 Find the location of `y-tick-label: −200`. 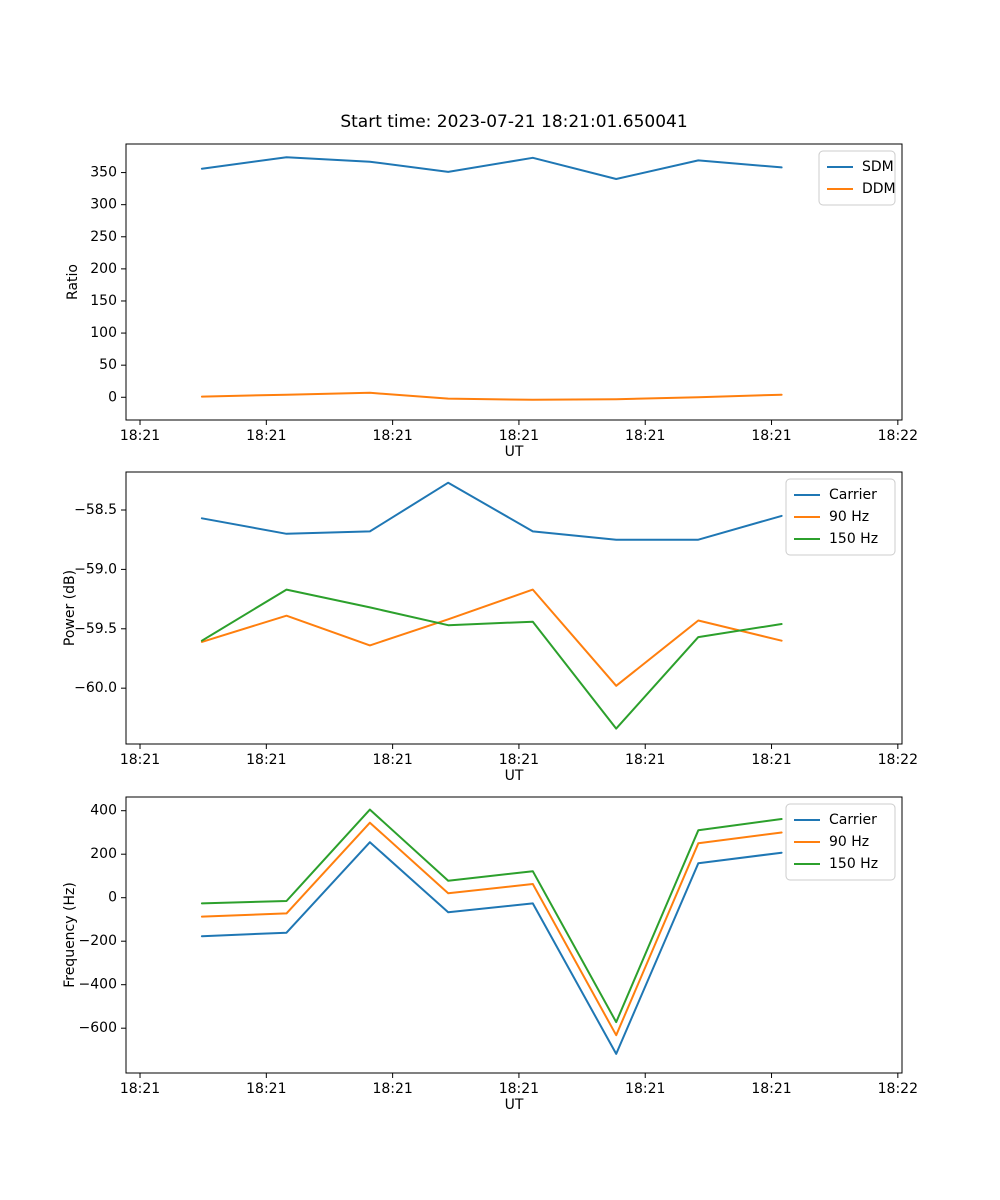

y-tick-label: −200 is located at coordinates (98, 941).